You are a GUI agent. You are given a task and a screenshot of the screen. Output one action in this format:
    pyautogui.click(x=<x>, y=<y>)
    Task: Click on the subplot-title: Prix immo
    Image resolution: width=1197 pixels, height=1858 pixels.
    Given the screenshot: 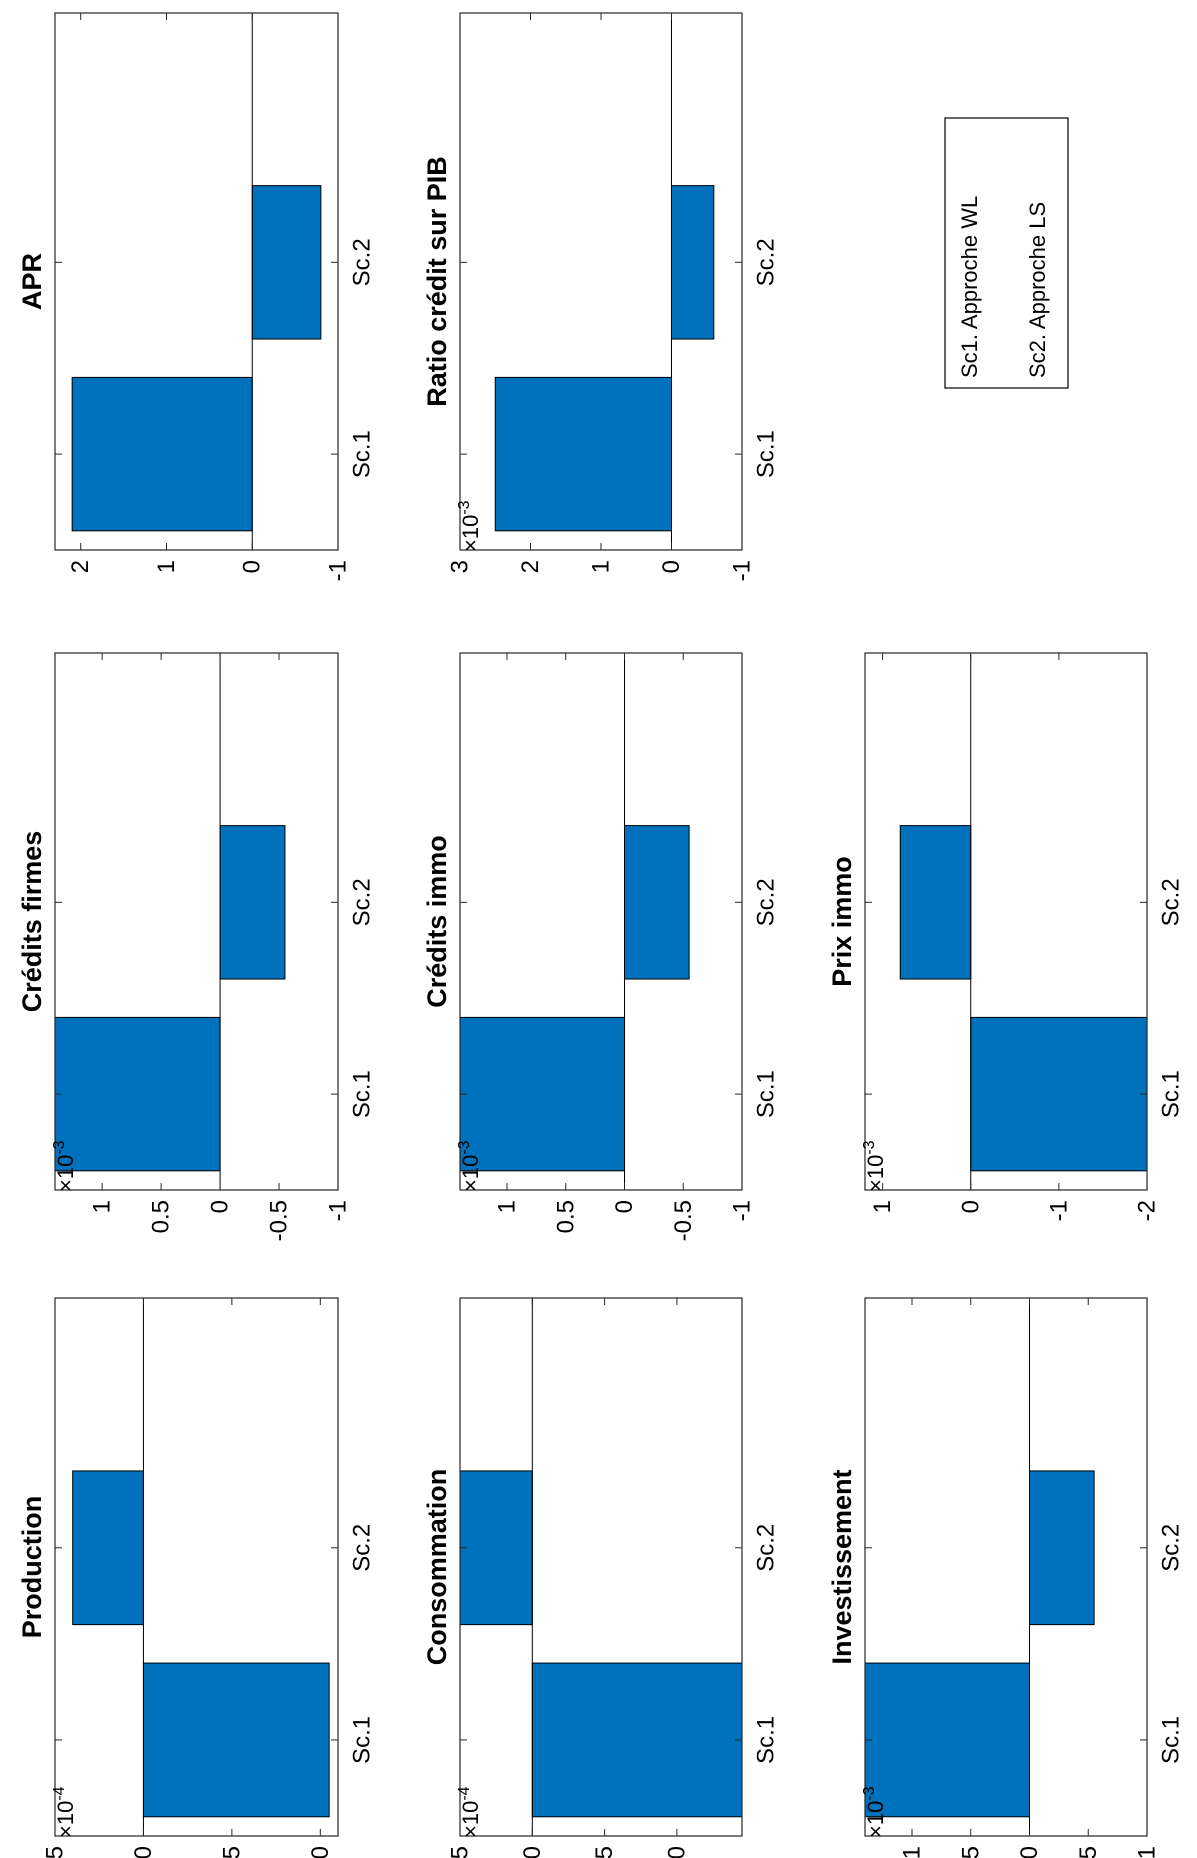 What is the action you would take?
    pyautogui.click(x=842, y=921)
    